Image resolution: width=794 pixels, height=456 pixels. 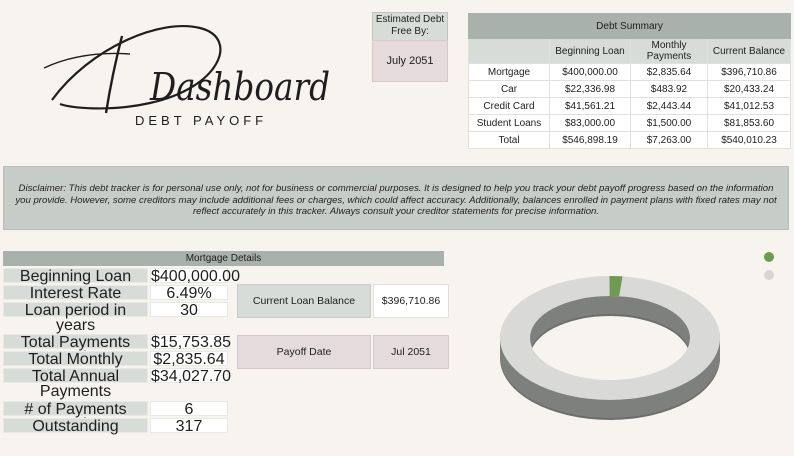 What do you see at coordinates (669, 106) in the screenshot?
I see `cell: $2,443.44` at bounding box center [669, 106].